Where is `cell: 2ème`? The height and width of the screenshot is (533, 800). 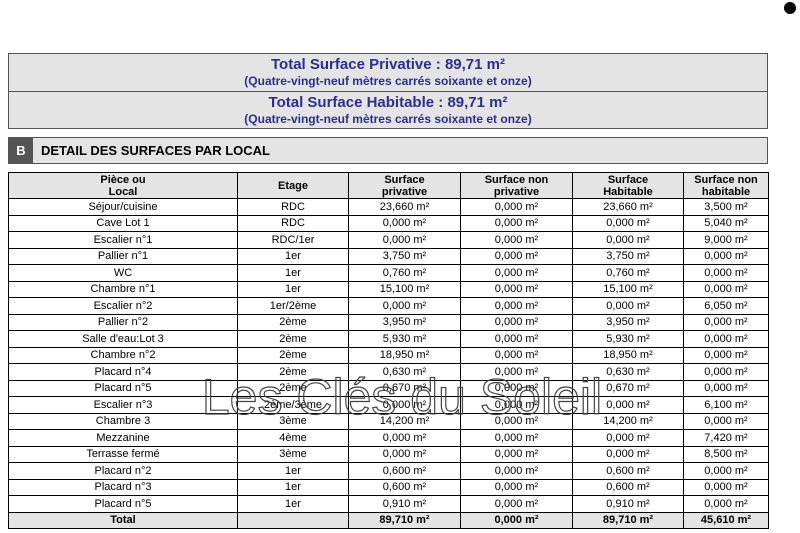
cell: 2ème is located at coordinates (293, 339).